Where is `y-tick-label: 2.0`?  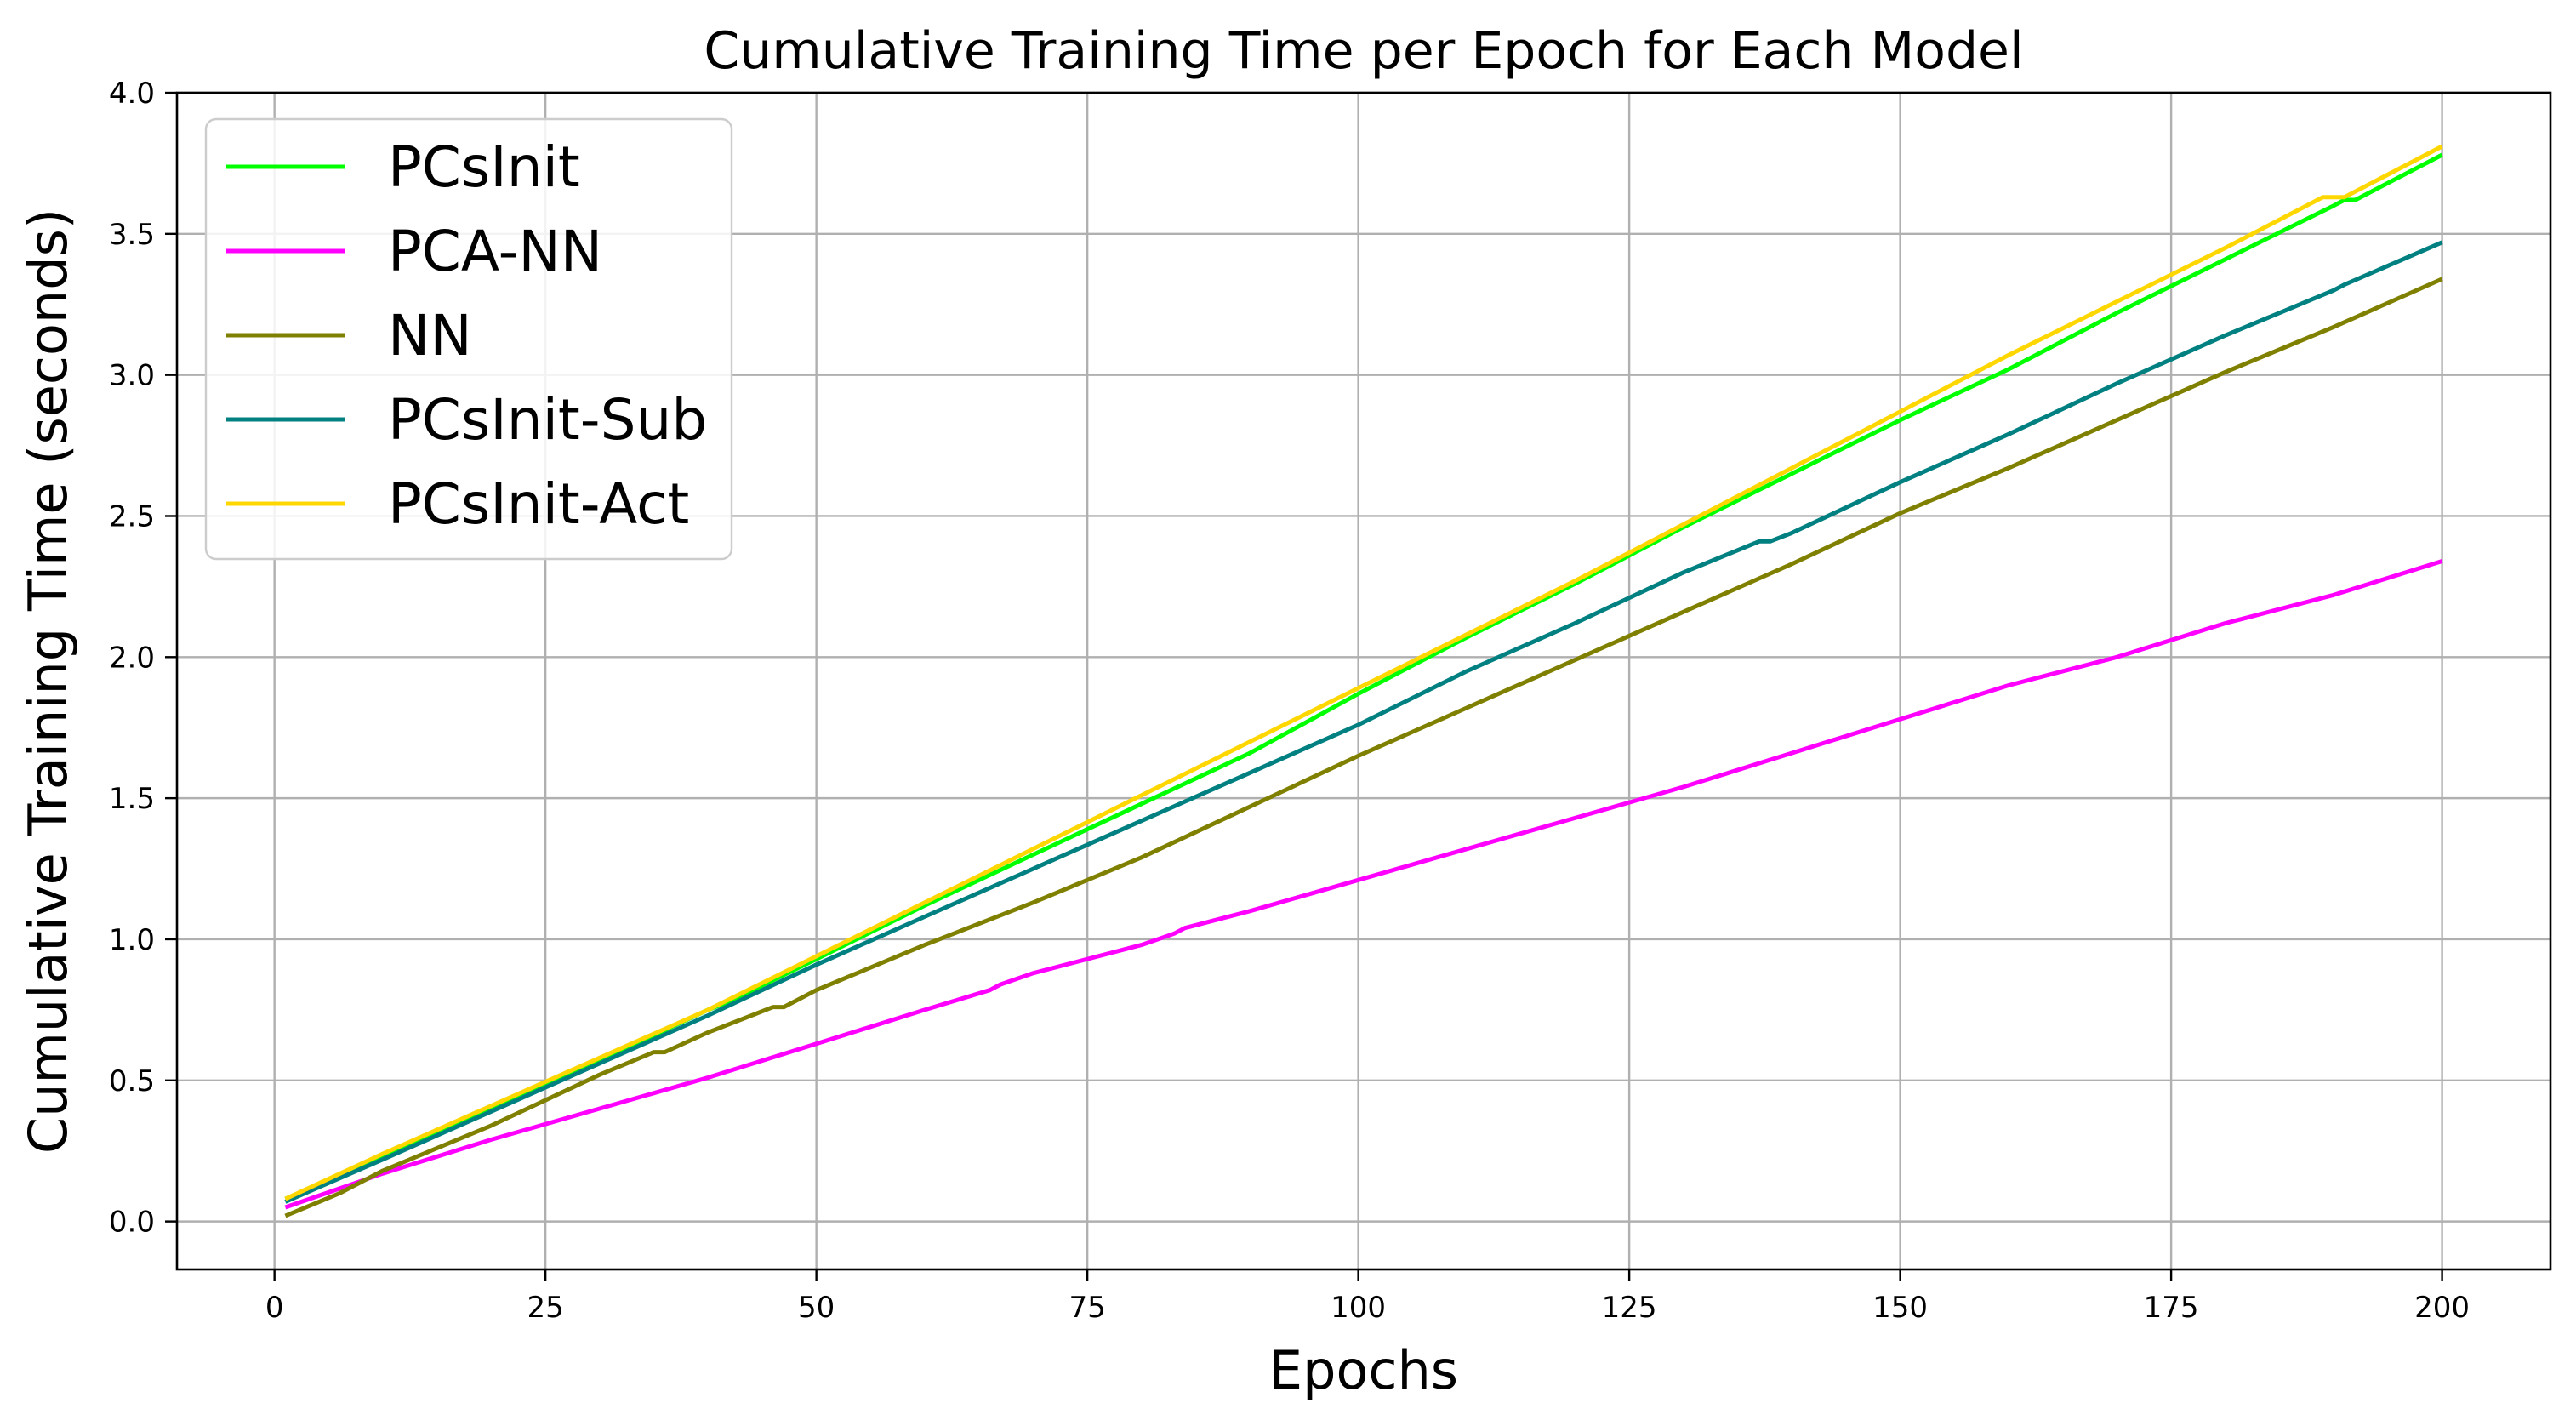
y-tick-label: 2.0 is located at coordinates (132, 658).